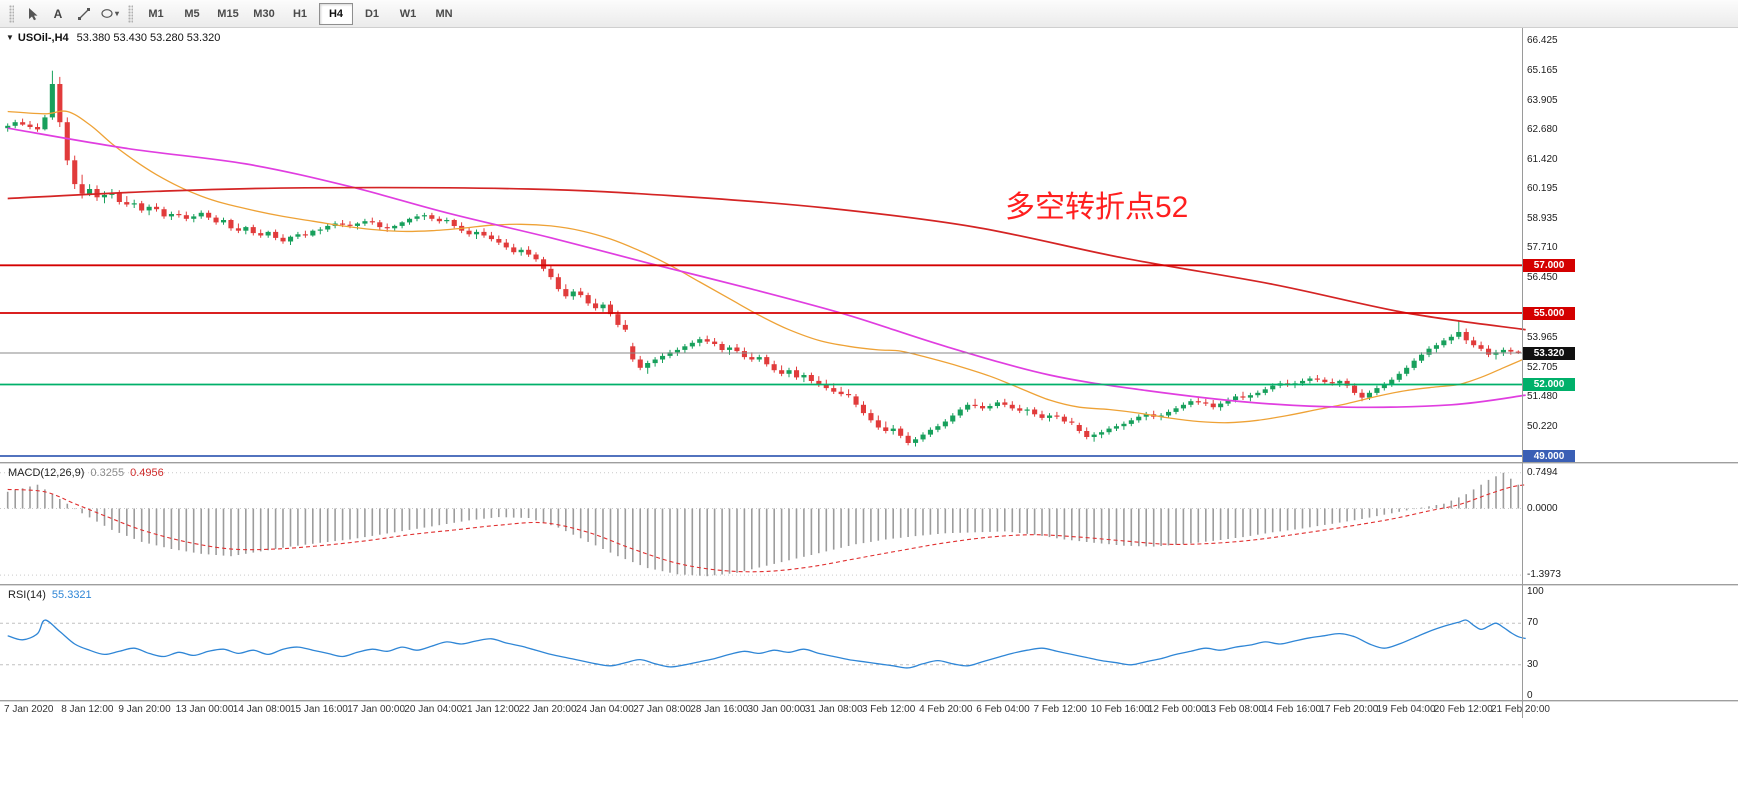  I want to click on price-axis-label: 65.165, so click(1542, 70).